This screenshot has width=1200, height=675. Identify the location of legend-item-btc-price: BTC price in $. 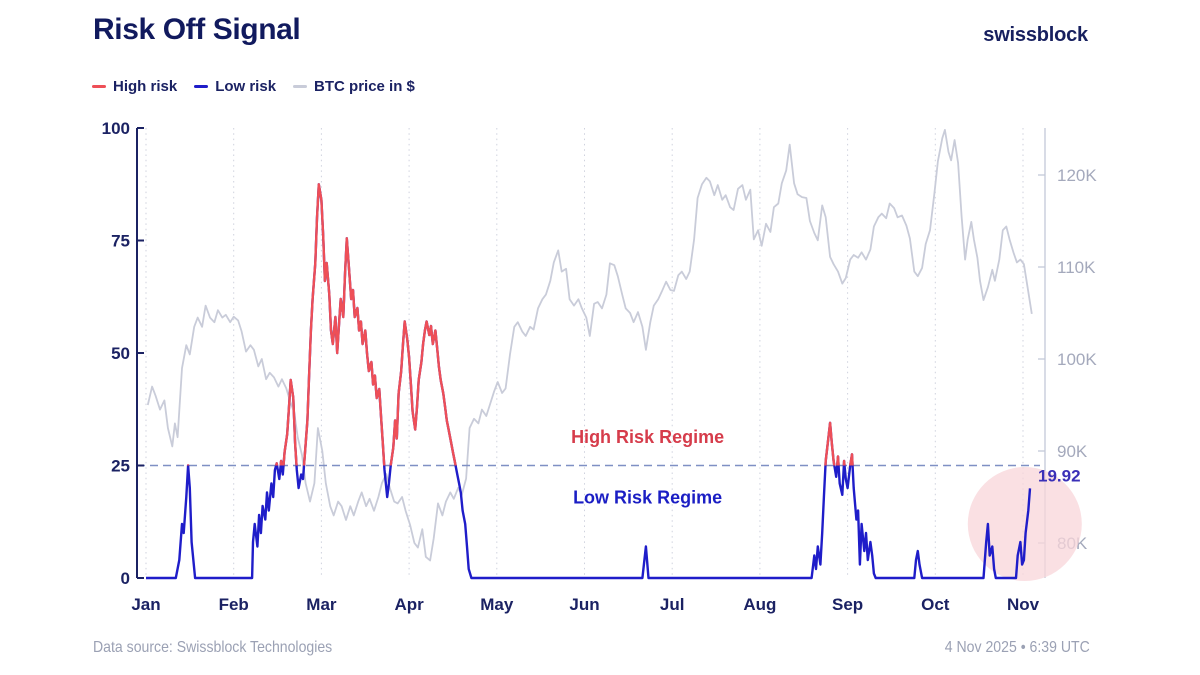
(354, 86).